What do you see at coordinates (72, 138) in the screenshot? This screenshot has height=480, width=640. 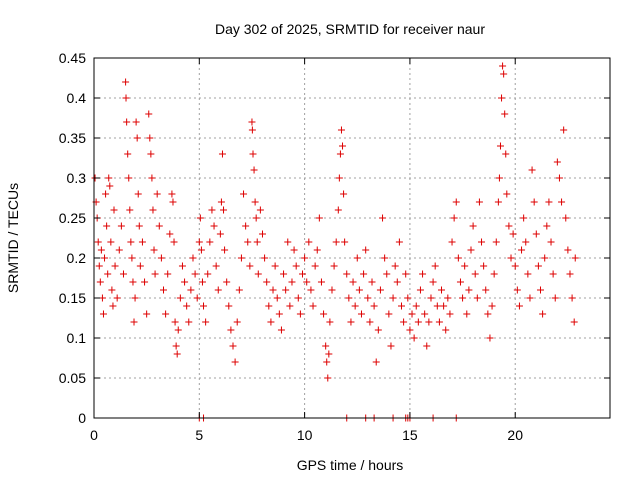 I see `y-tick-label: 0.35` at bounding box center [72, 138].